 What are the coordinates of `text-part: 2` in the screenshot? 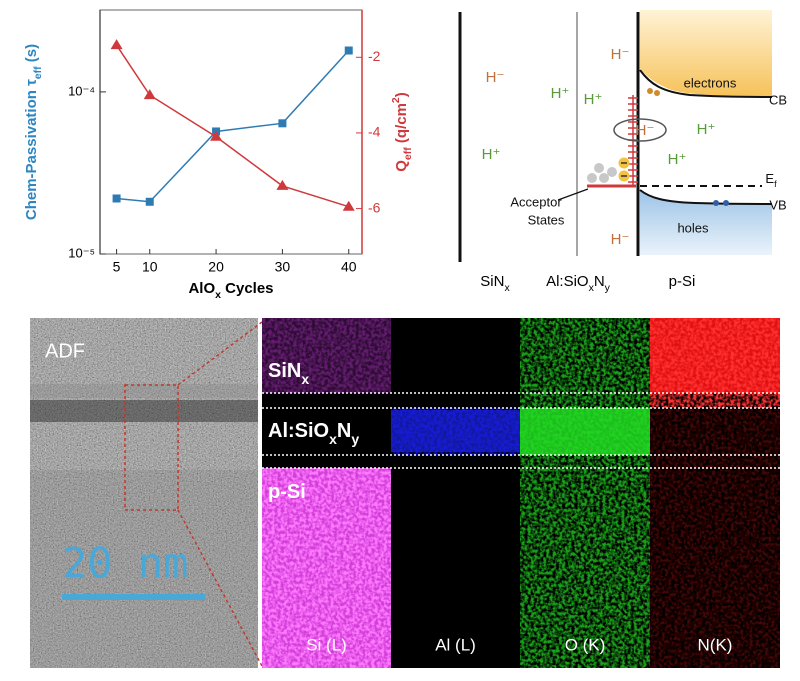 It's located at (396, 100).